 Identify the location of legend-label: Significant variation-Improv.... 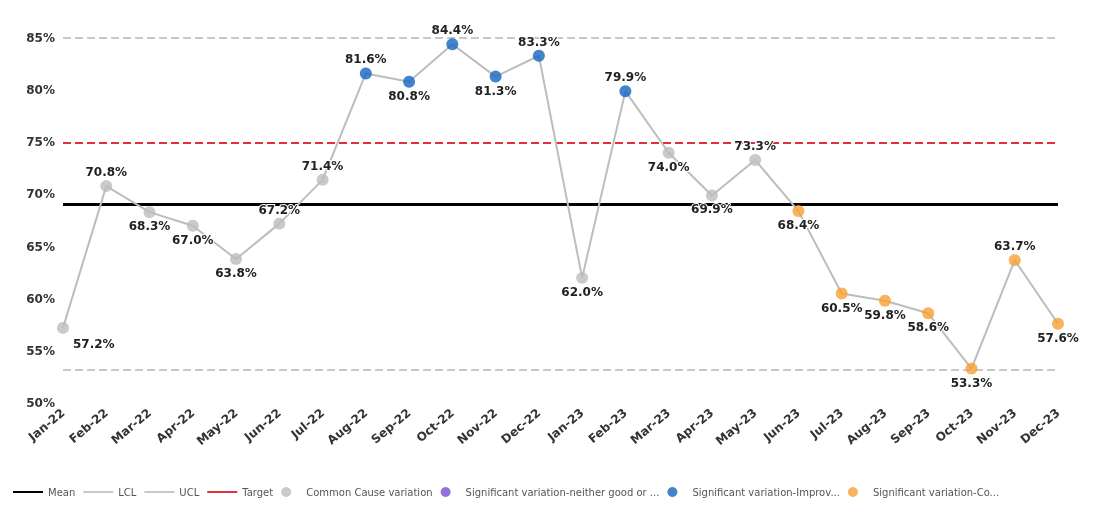
(766, 492).